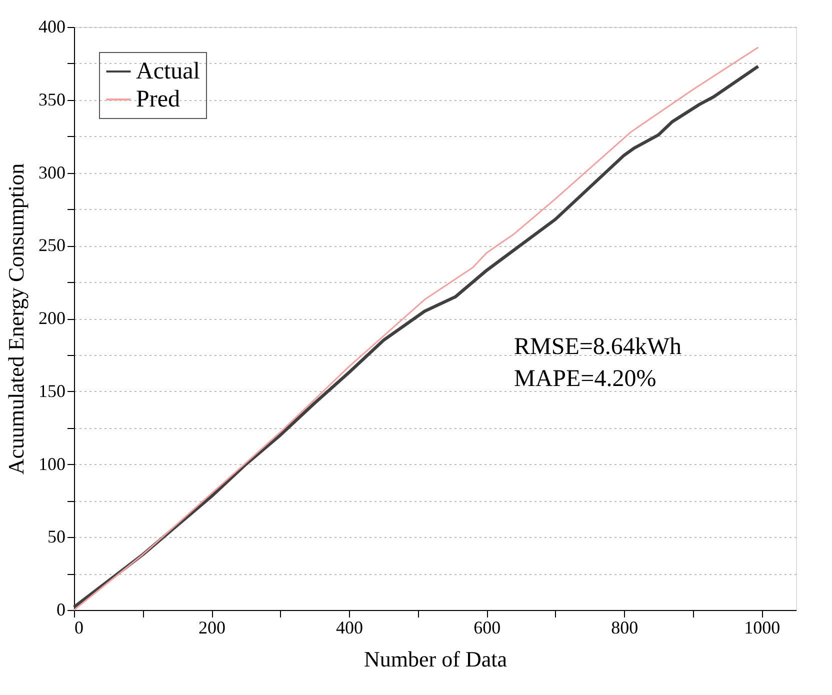 This screenshot has height=695, width=832. I want to click on x-axis-title: Number of Data, so click(436, 659).